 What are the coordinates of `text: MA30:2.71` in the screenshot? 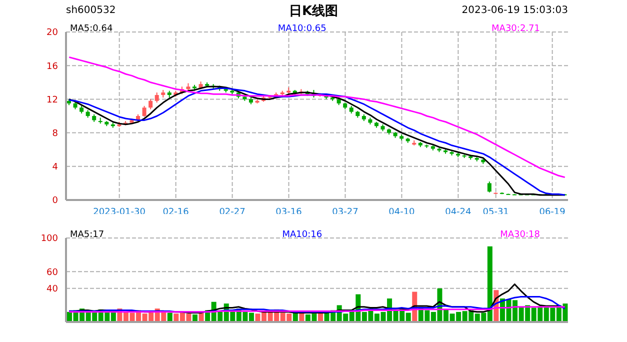 It's located at (516, 29).